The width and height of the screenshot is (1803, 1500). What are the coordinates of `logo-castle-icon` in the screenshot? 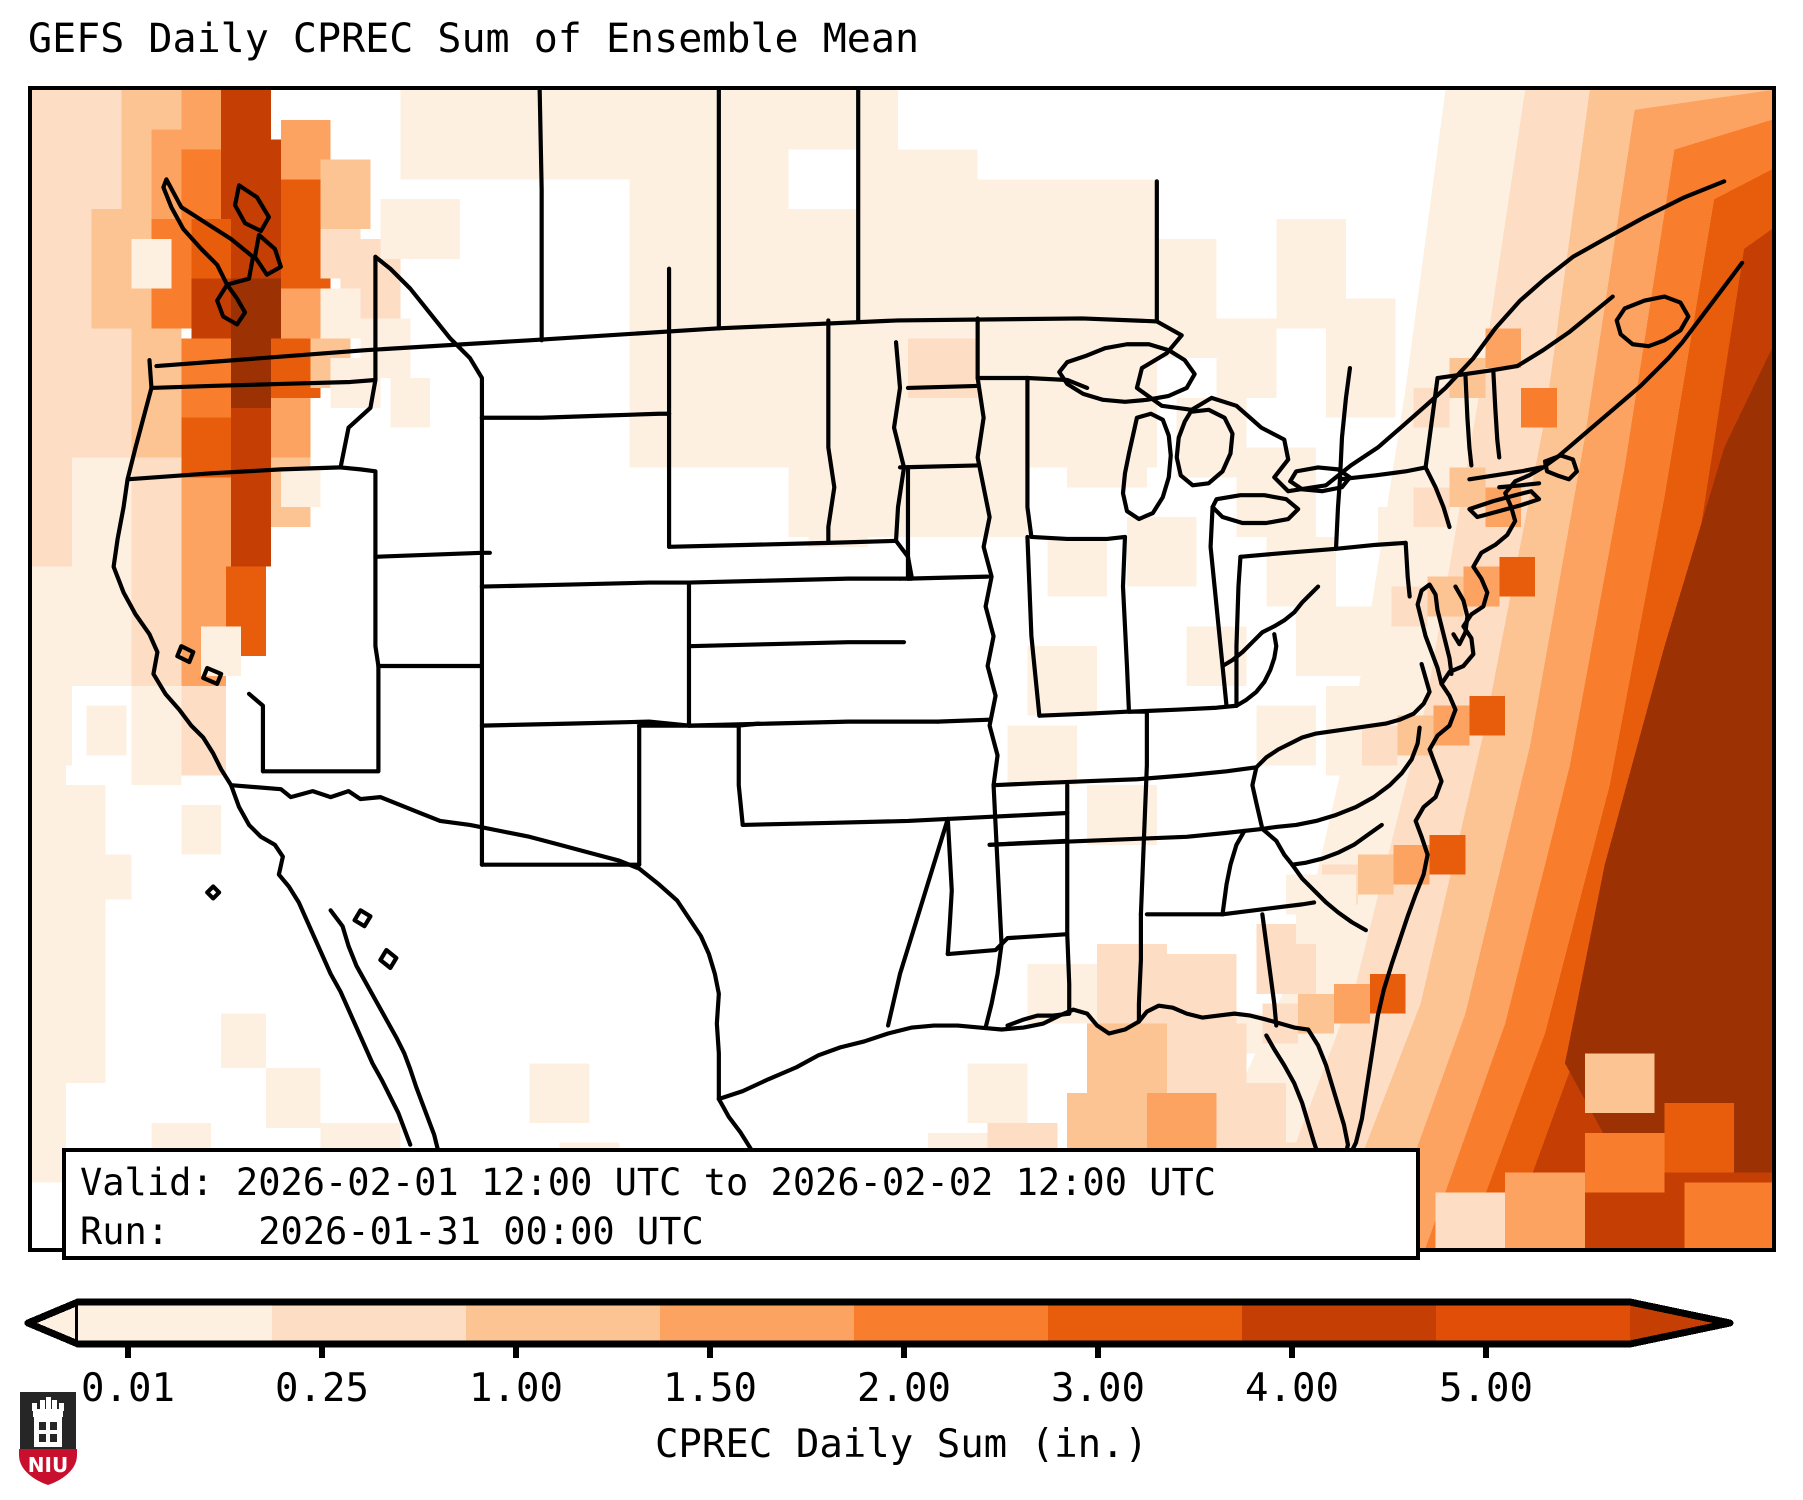 It's located at (48, 1422).